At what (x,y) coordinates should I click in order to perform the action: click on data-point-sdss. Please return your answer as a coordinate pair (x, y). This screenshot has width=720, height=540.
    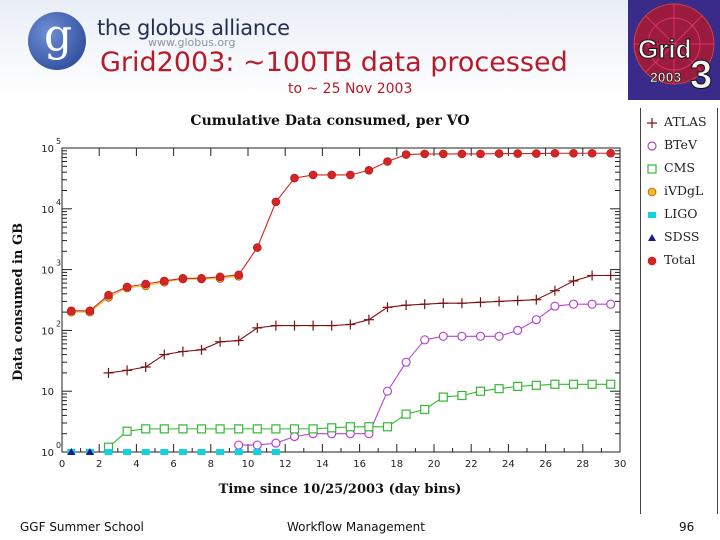
    Looking at the image, I should click on (71, 451).